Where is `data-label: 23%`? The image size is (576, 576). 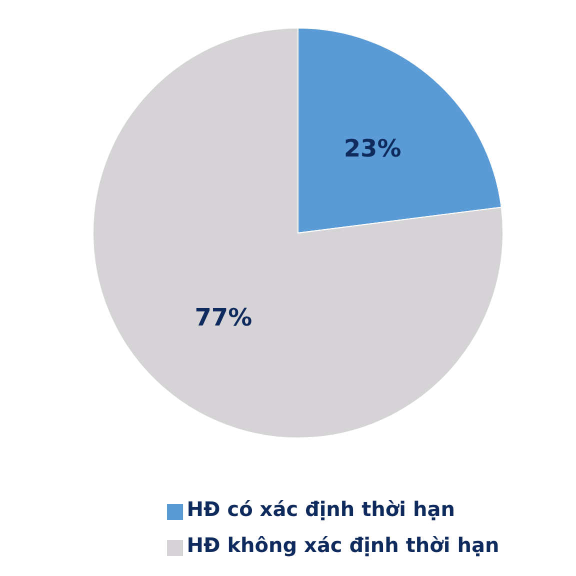
data-label: 23% is located at coordinates (373, 148).